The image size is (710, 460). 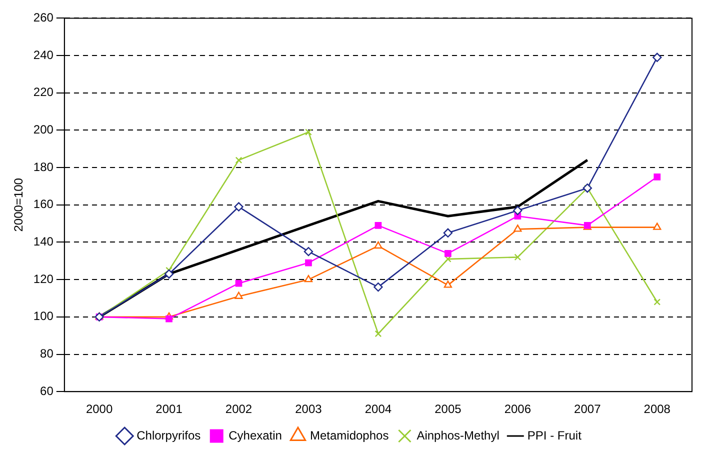 What do you see at coordinates (43, 17) in the screenshot?
I see `y-tick-label: 260` at bounding box center [43, 17].